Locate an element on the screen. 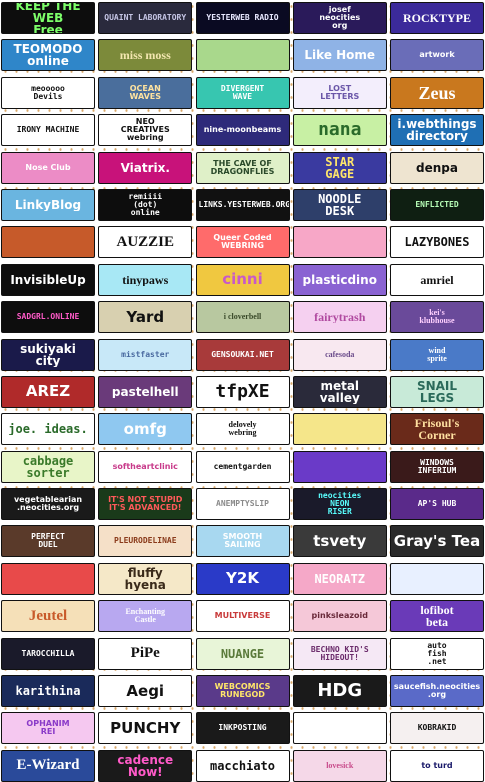 The image size is (485, 782). badge-button-metal-valley: metal valley is located at coordinates (339, 391).